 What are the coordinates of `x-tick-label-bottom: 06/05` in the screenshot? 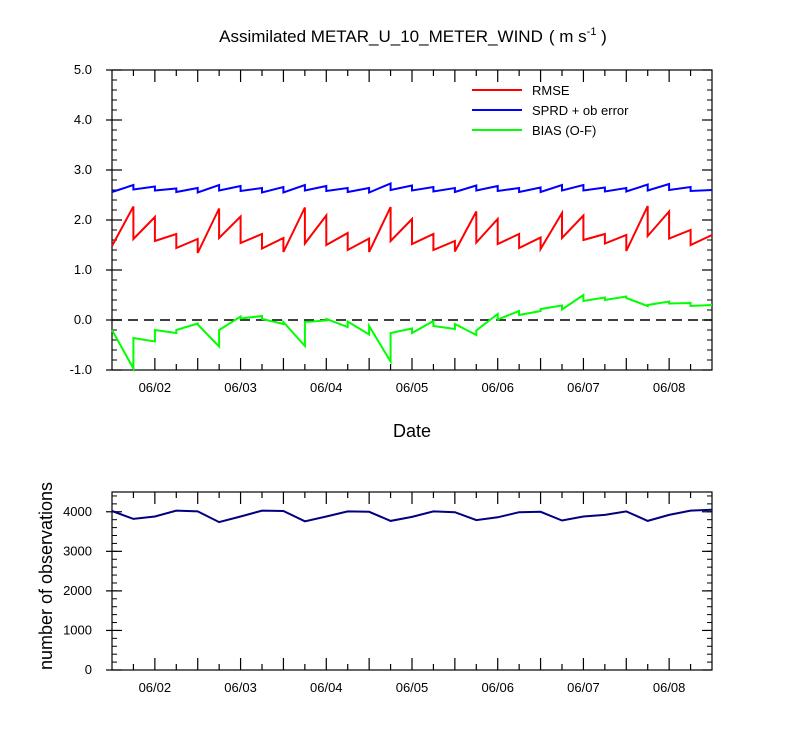 It's located at (412, 687).